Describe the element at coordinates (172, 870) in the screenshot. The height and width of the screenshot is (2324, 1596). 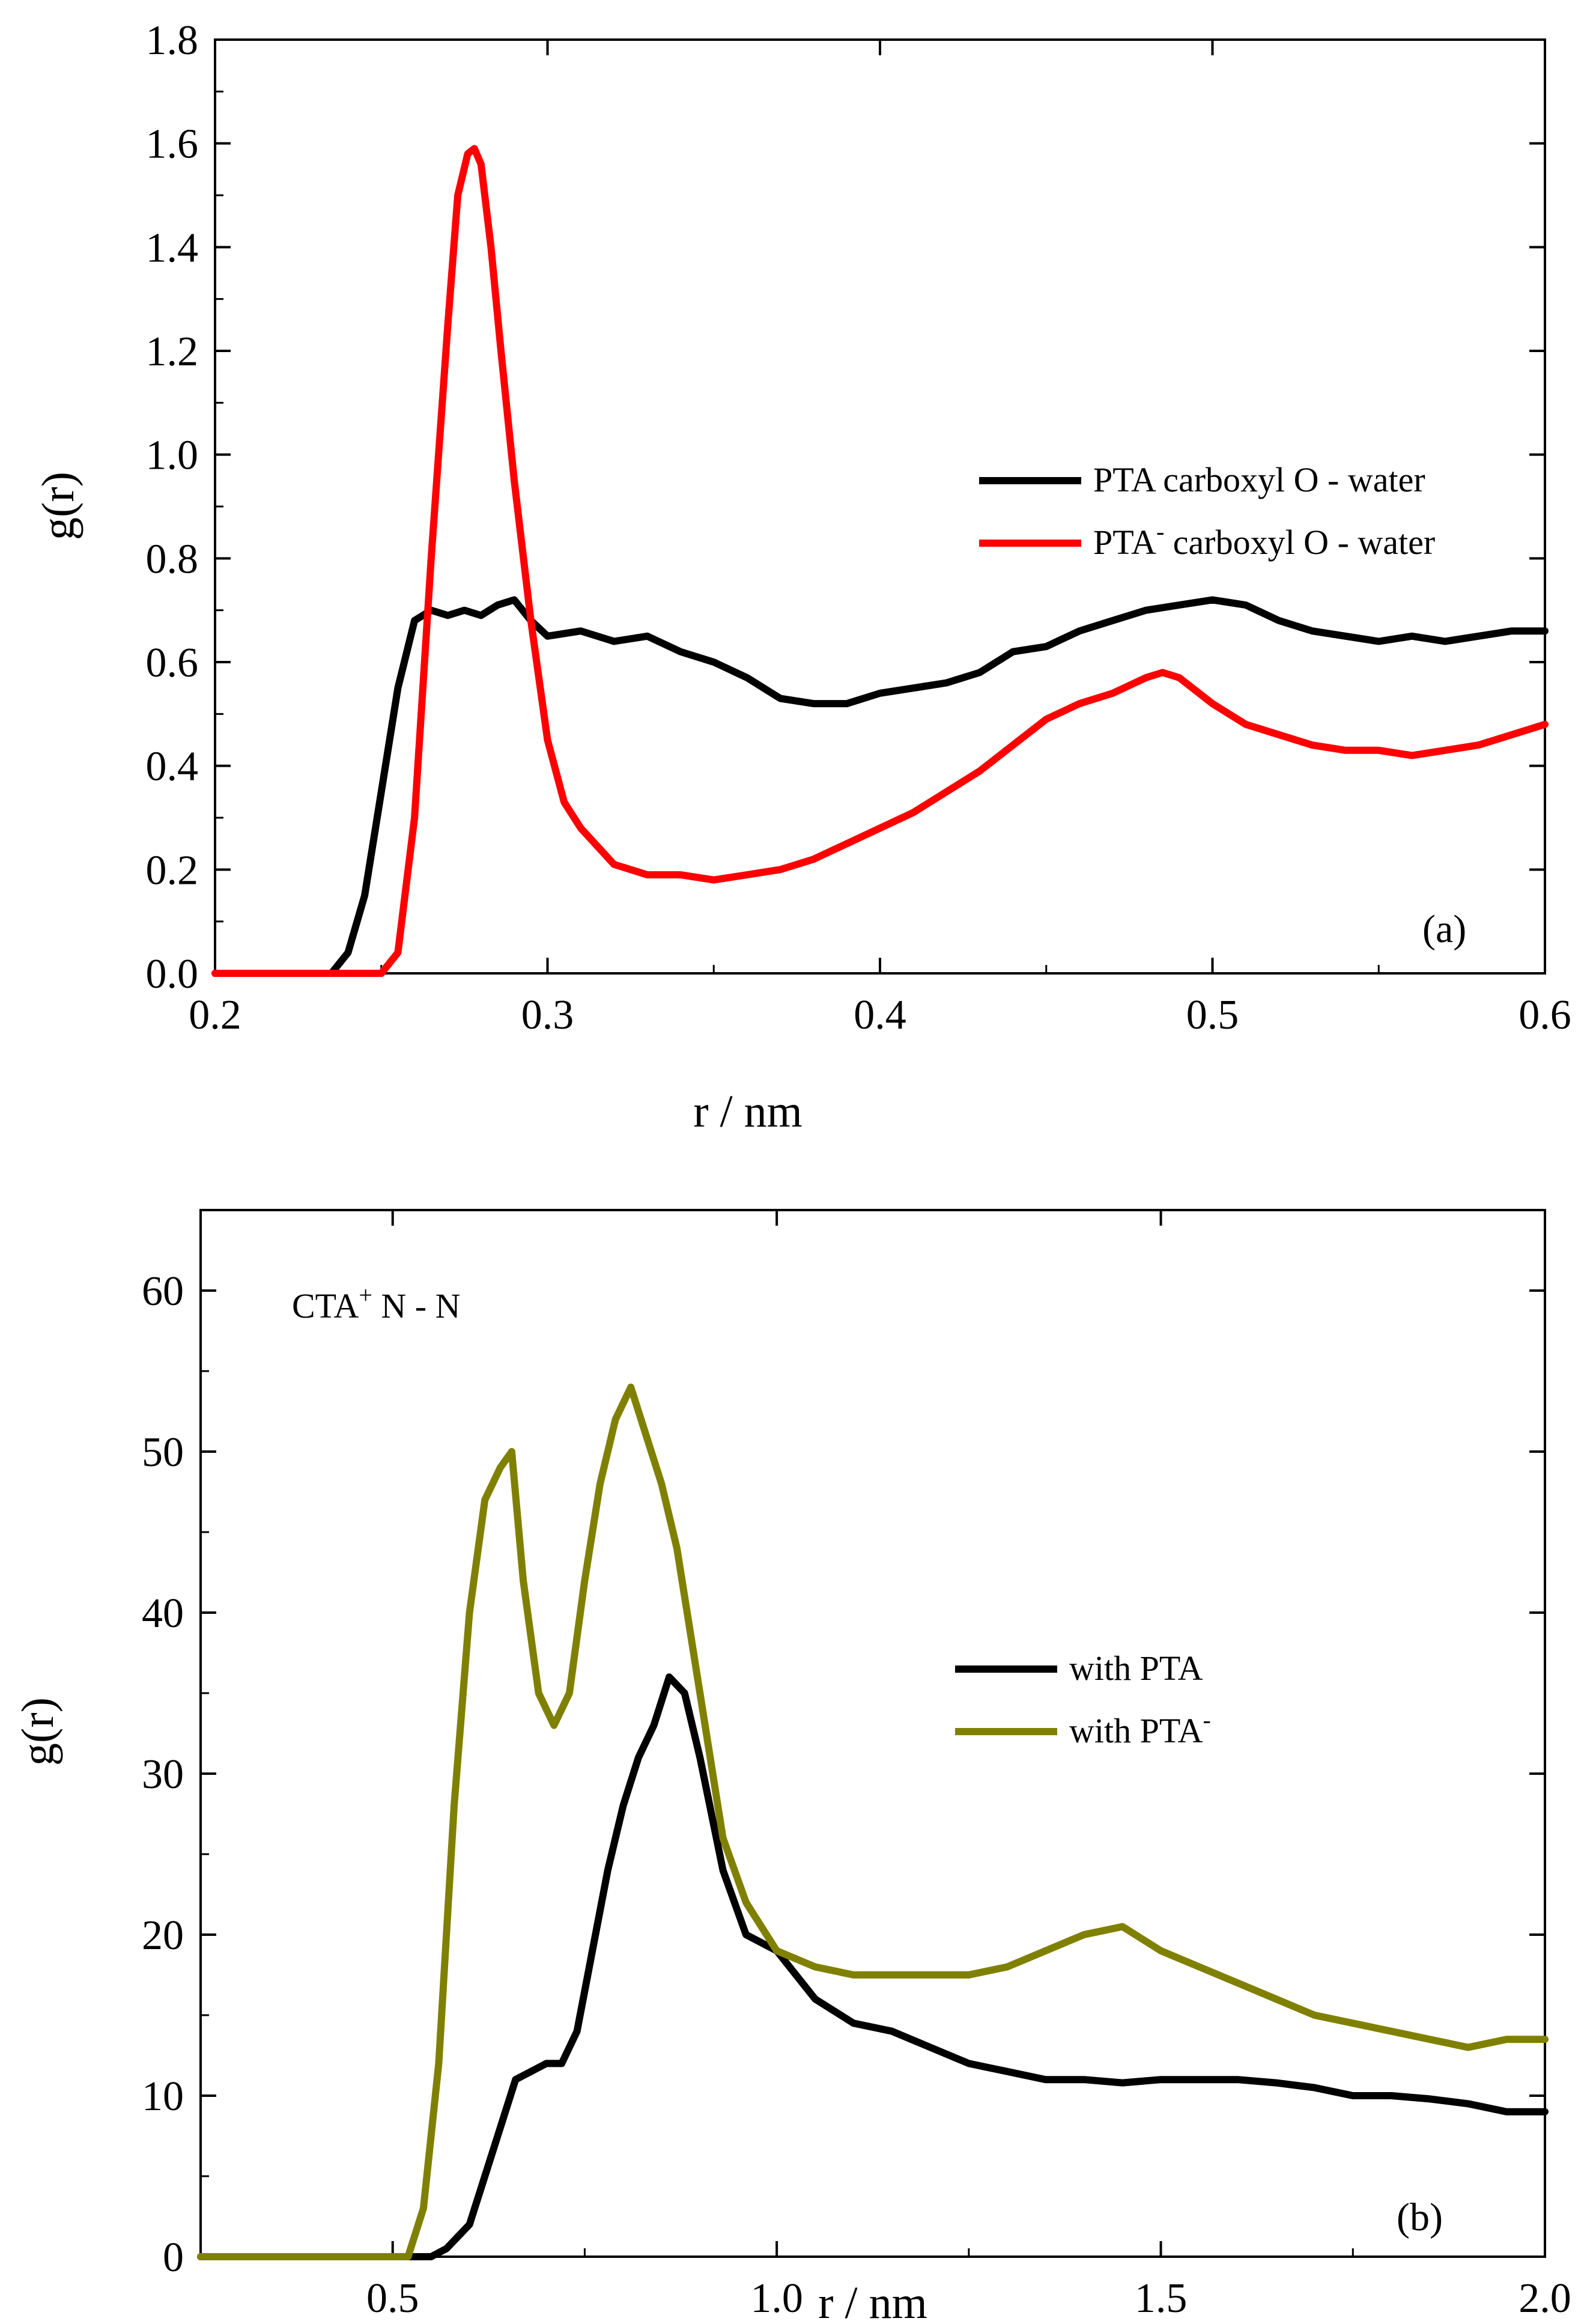
I see `y-tick-label: 0.2` at that location.